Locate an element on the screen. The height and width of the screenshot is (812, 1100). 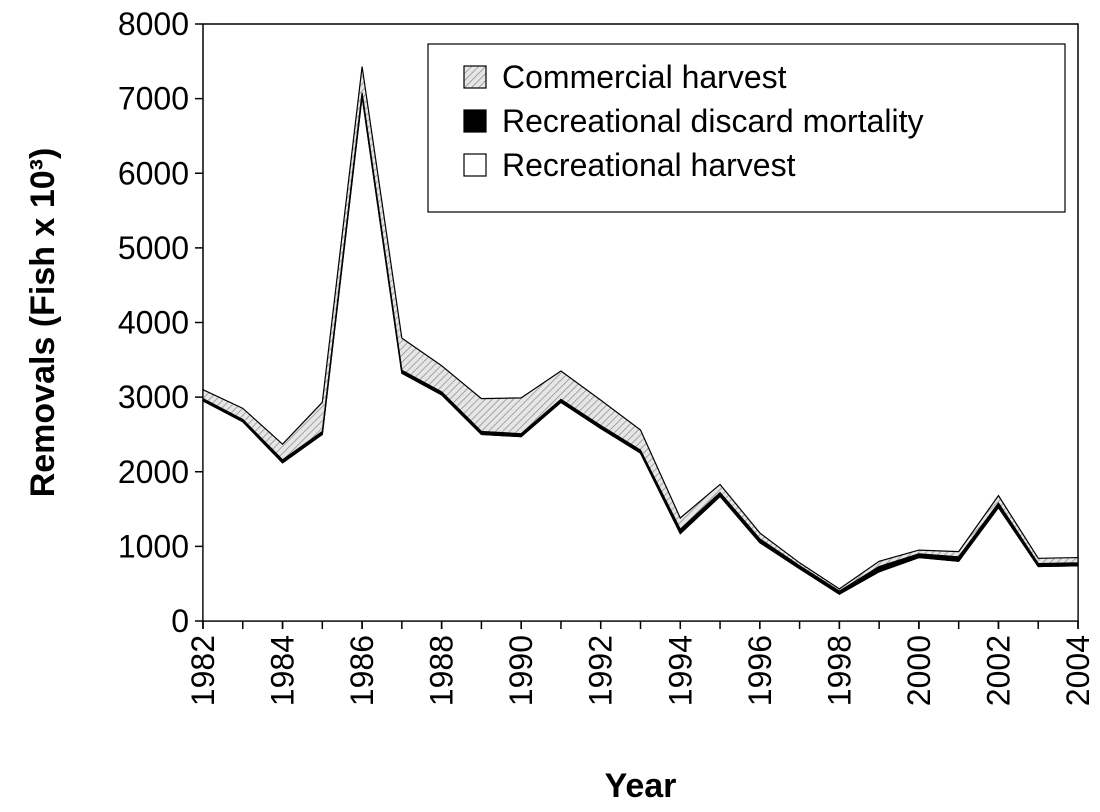
x-tick-label: 1982 is located at coordinates (203, 670).